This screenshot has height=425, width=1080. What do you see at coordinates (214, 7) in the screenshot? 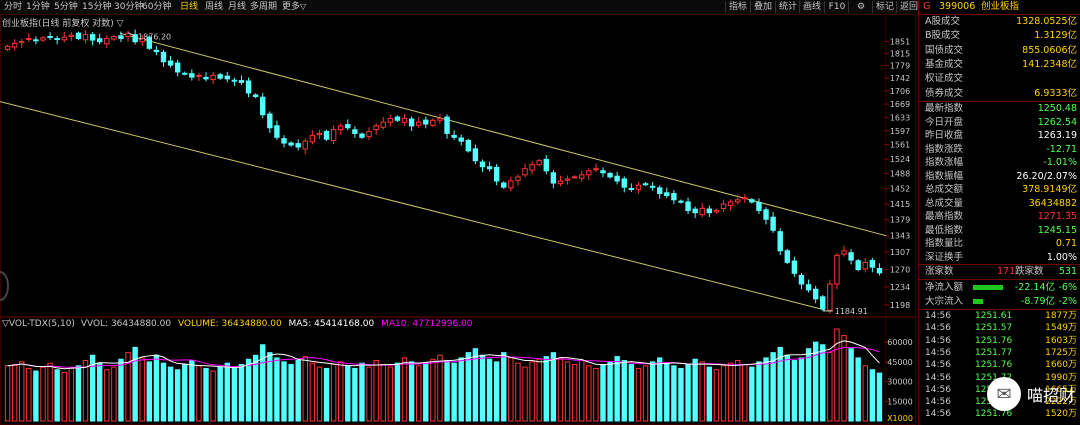
I see `period-tab-7: 周线` at bounding box center [214, 7].